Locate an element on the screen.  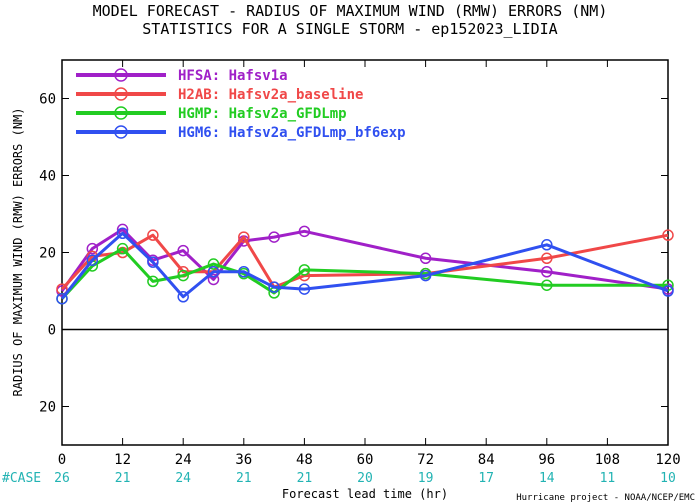
case-count: 19 is located at coordinates (426, 478).